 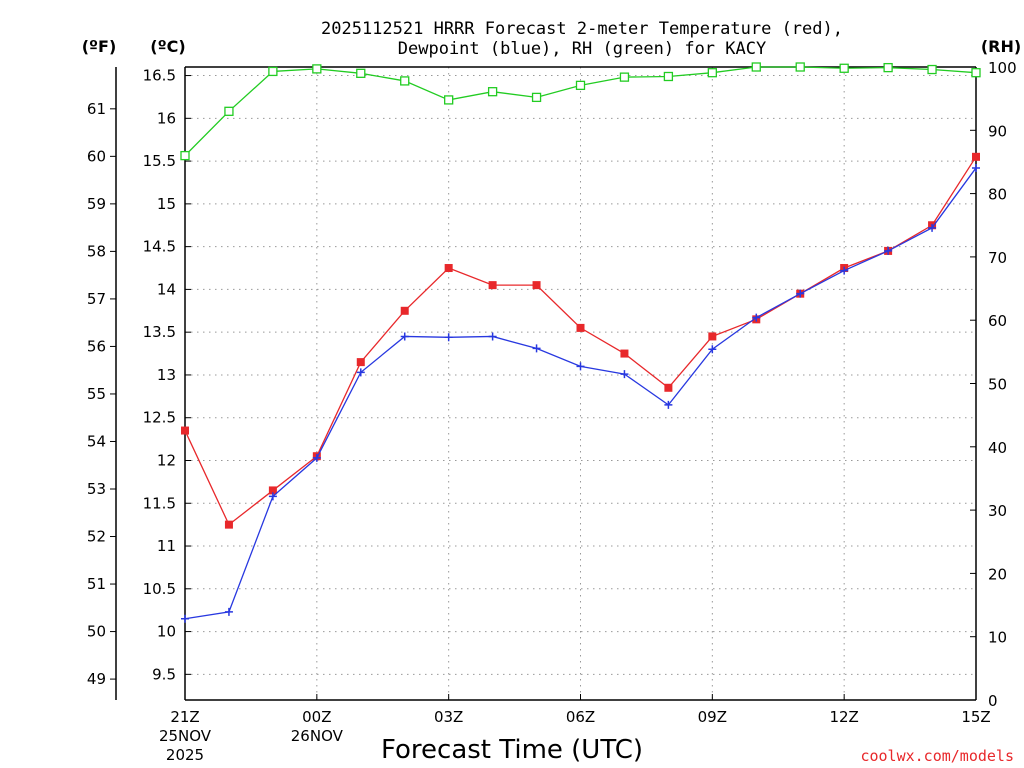 I want to click on series-rh, so click(x=580, y=111).